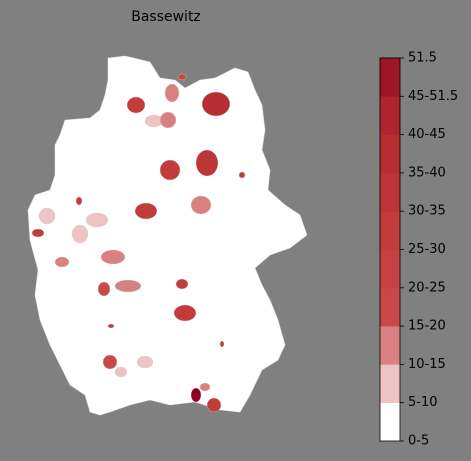 Image resolution: width=471 pixels, height=461 pixels. I want to click on colorbar-tick-label: 15-20, so click(427, 326).